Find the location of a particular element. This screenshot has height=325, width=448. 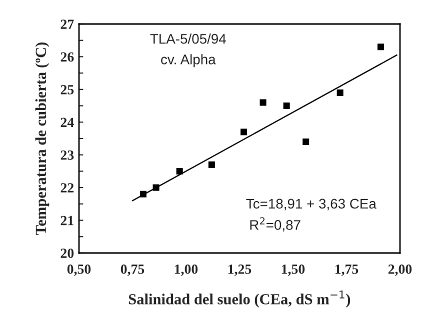

x-tick-label: 0,75 is located at coordinates (132, 270).